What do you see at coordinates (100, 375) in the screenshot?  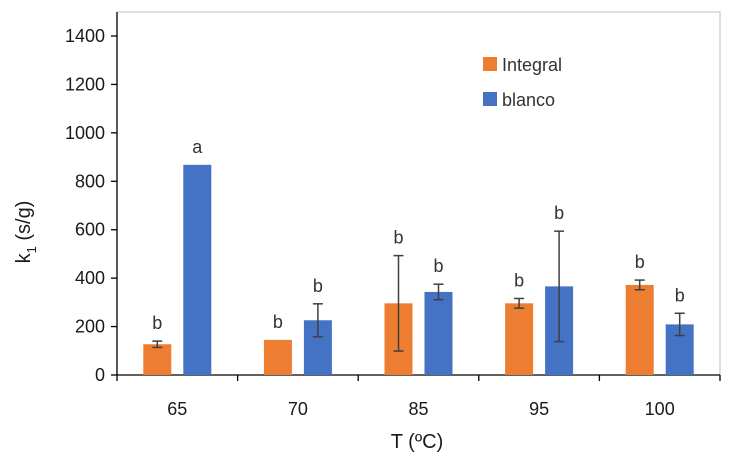 I see `y-tick-label: 0` at bounding box center [100, 375].